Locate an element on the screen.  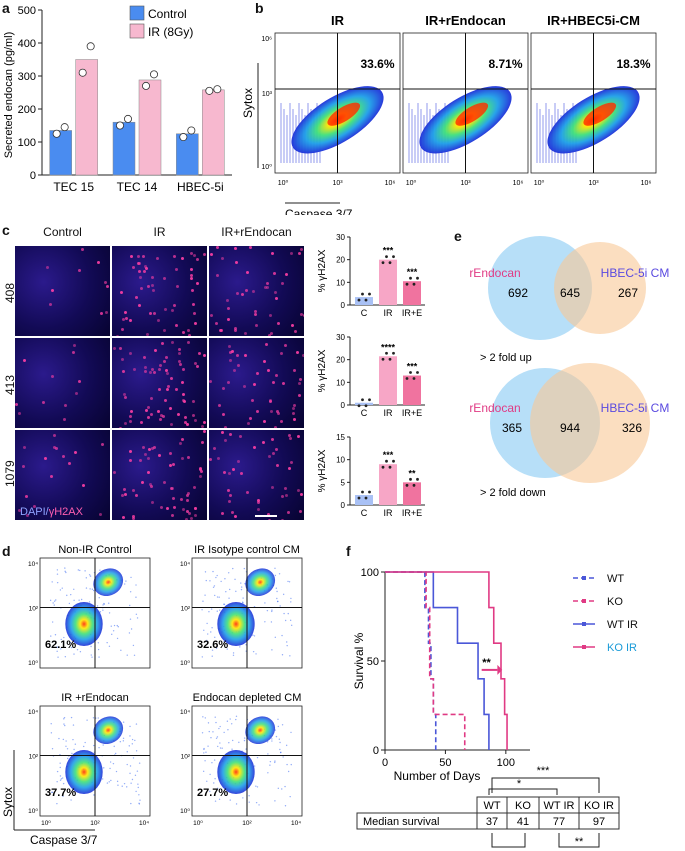
x-tick-label: 10³ is located at coordinates (337, 183).